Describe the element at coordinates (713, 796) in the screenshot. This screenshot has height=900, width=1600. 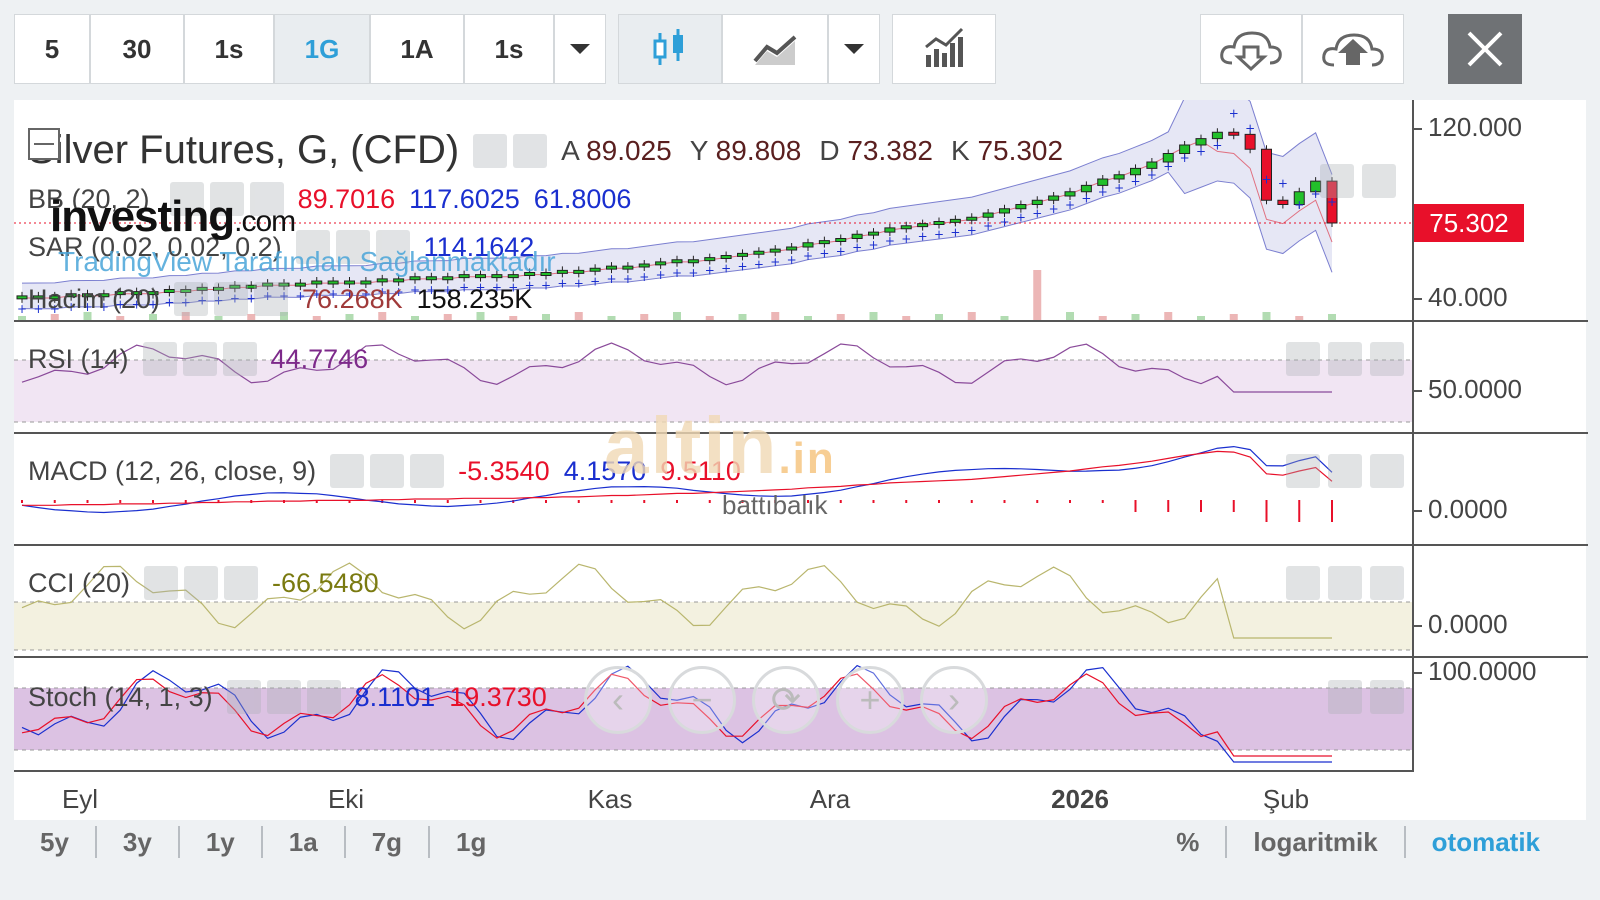
I see `time-axis: Eyl Eki Kas Ara 2026 Şub` at that location.